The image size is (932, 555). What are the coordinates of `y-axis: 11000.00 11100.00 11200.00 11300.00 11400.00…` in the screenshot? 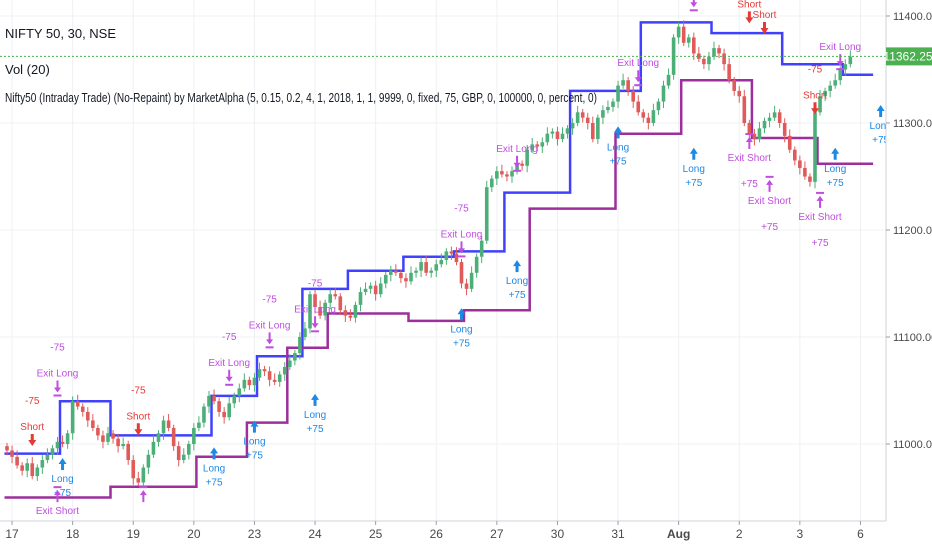 It's located at (907, 260).